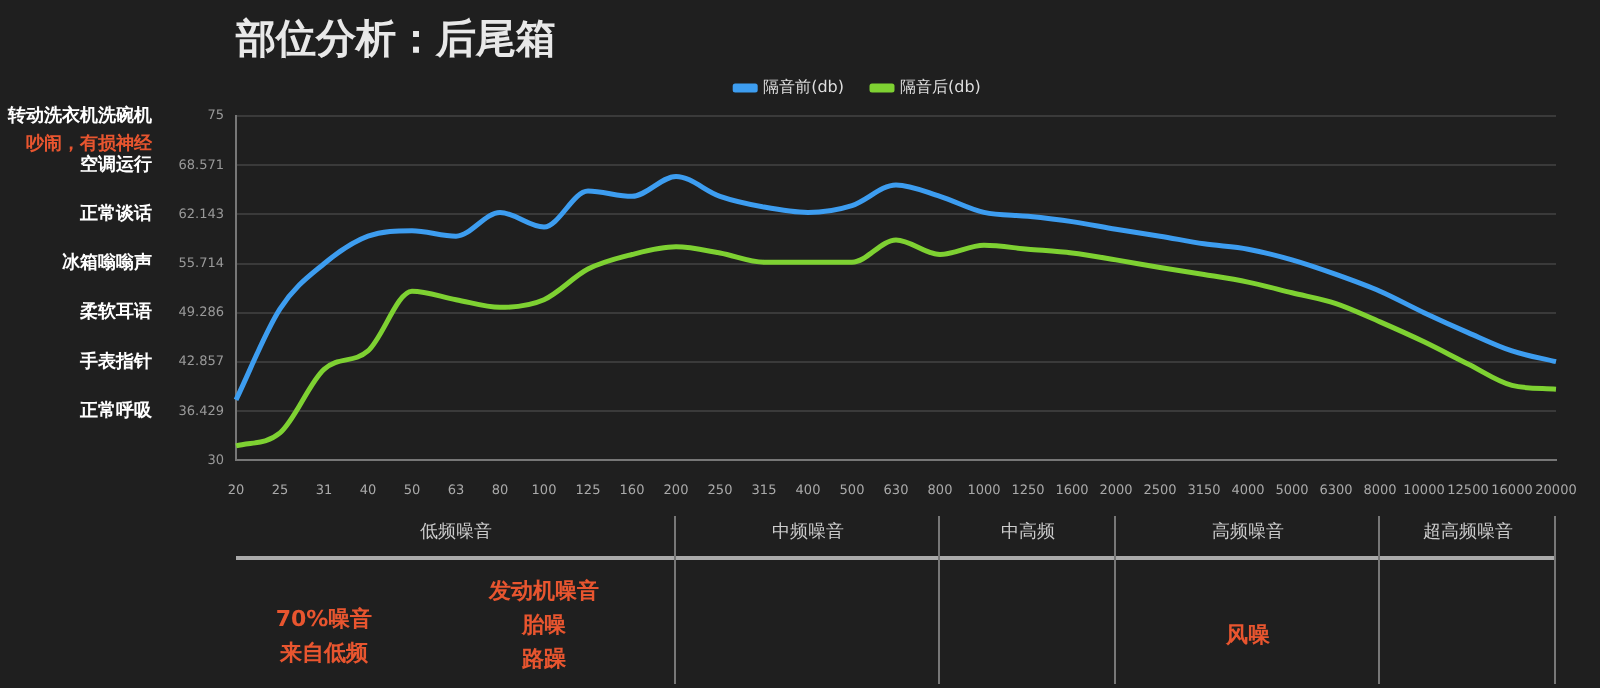 The width and height of the screenshot is (1600, 688). What do you see at coordinates (1248, 531) in the screenshot?
I see `text: 高频噪音` at bounding box center [1248, 531].